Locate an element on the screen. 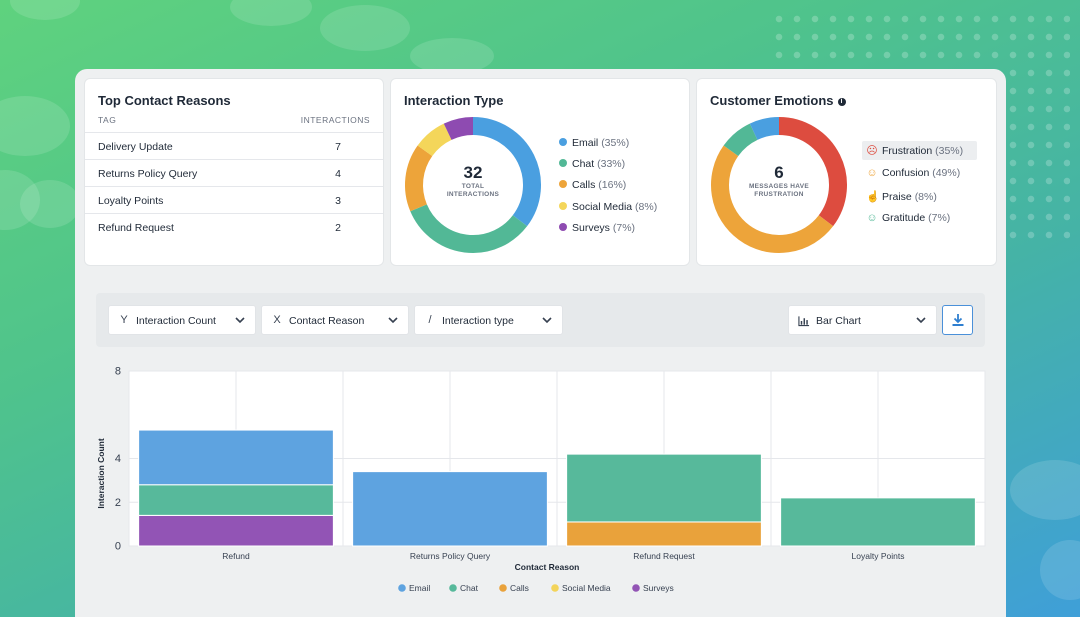 The height and width of the screenshot is (617, 1080). chart-legend-item-social-media: Social Media is located at coordinates (581, 588).